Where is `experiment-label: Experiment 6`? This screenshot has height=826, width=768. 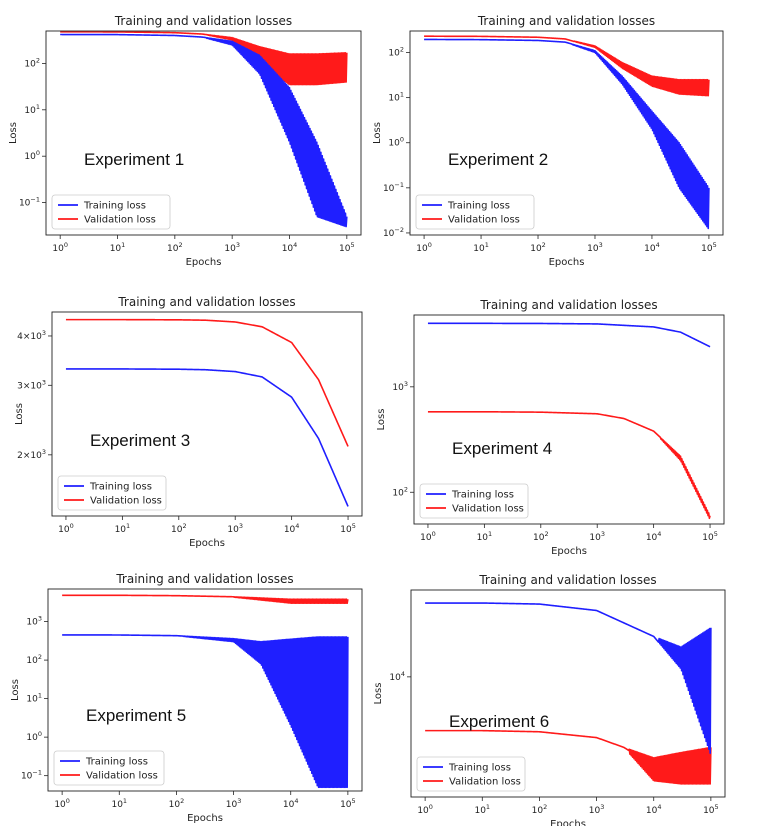 experiment-label: Experiment 6 is located at coordinates (499, 721).